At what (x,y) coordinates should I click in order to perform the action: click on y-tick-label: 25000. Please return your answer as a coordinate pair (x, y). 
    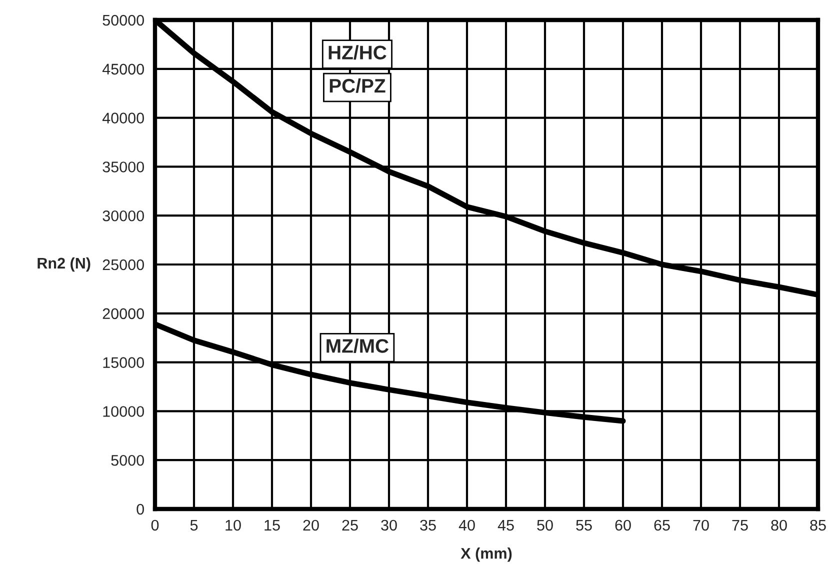
    Looking at the image, I should click on (123, 264).